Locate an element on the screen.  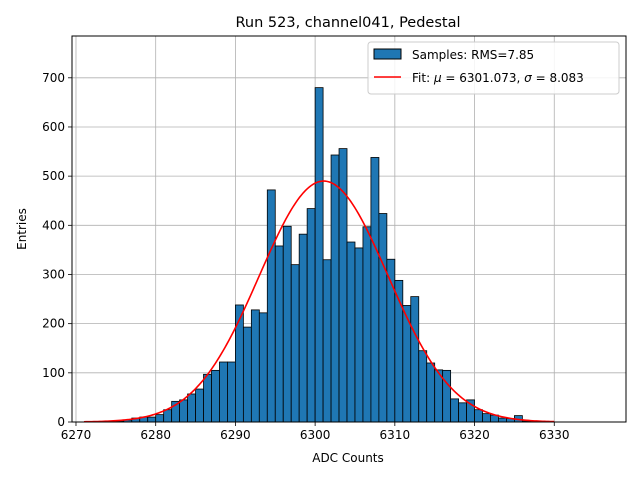
legend-fit-sigma-symbol: σ is located at coordinates (528, 78).